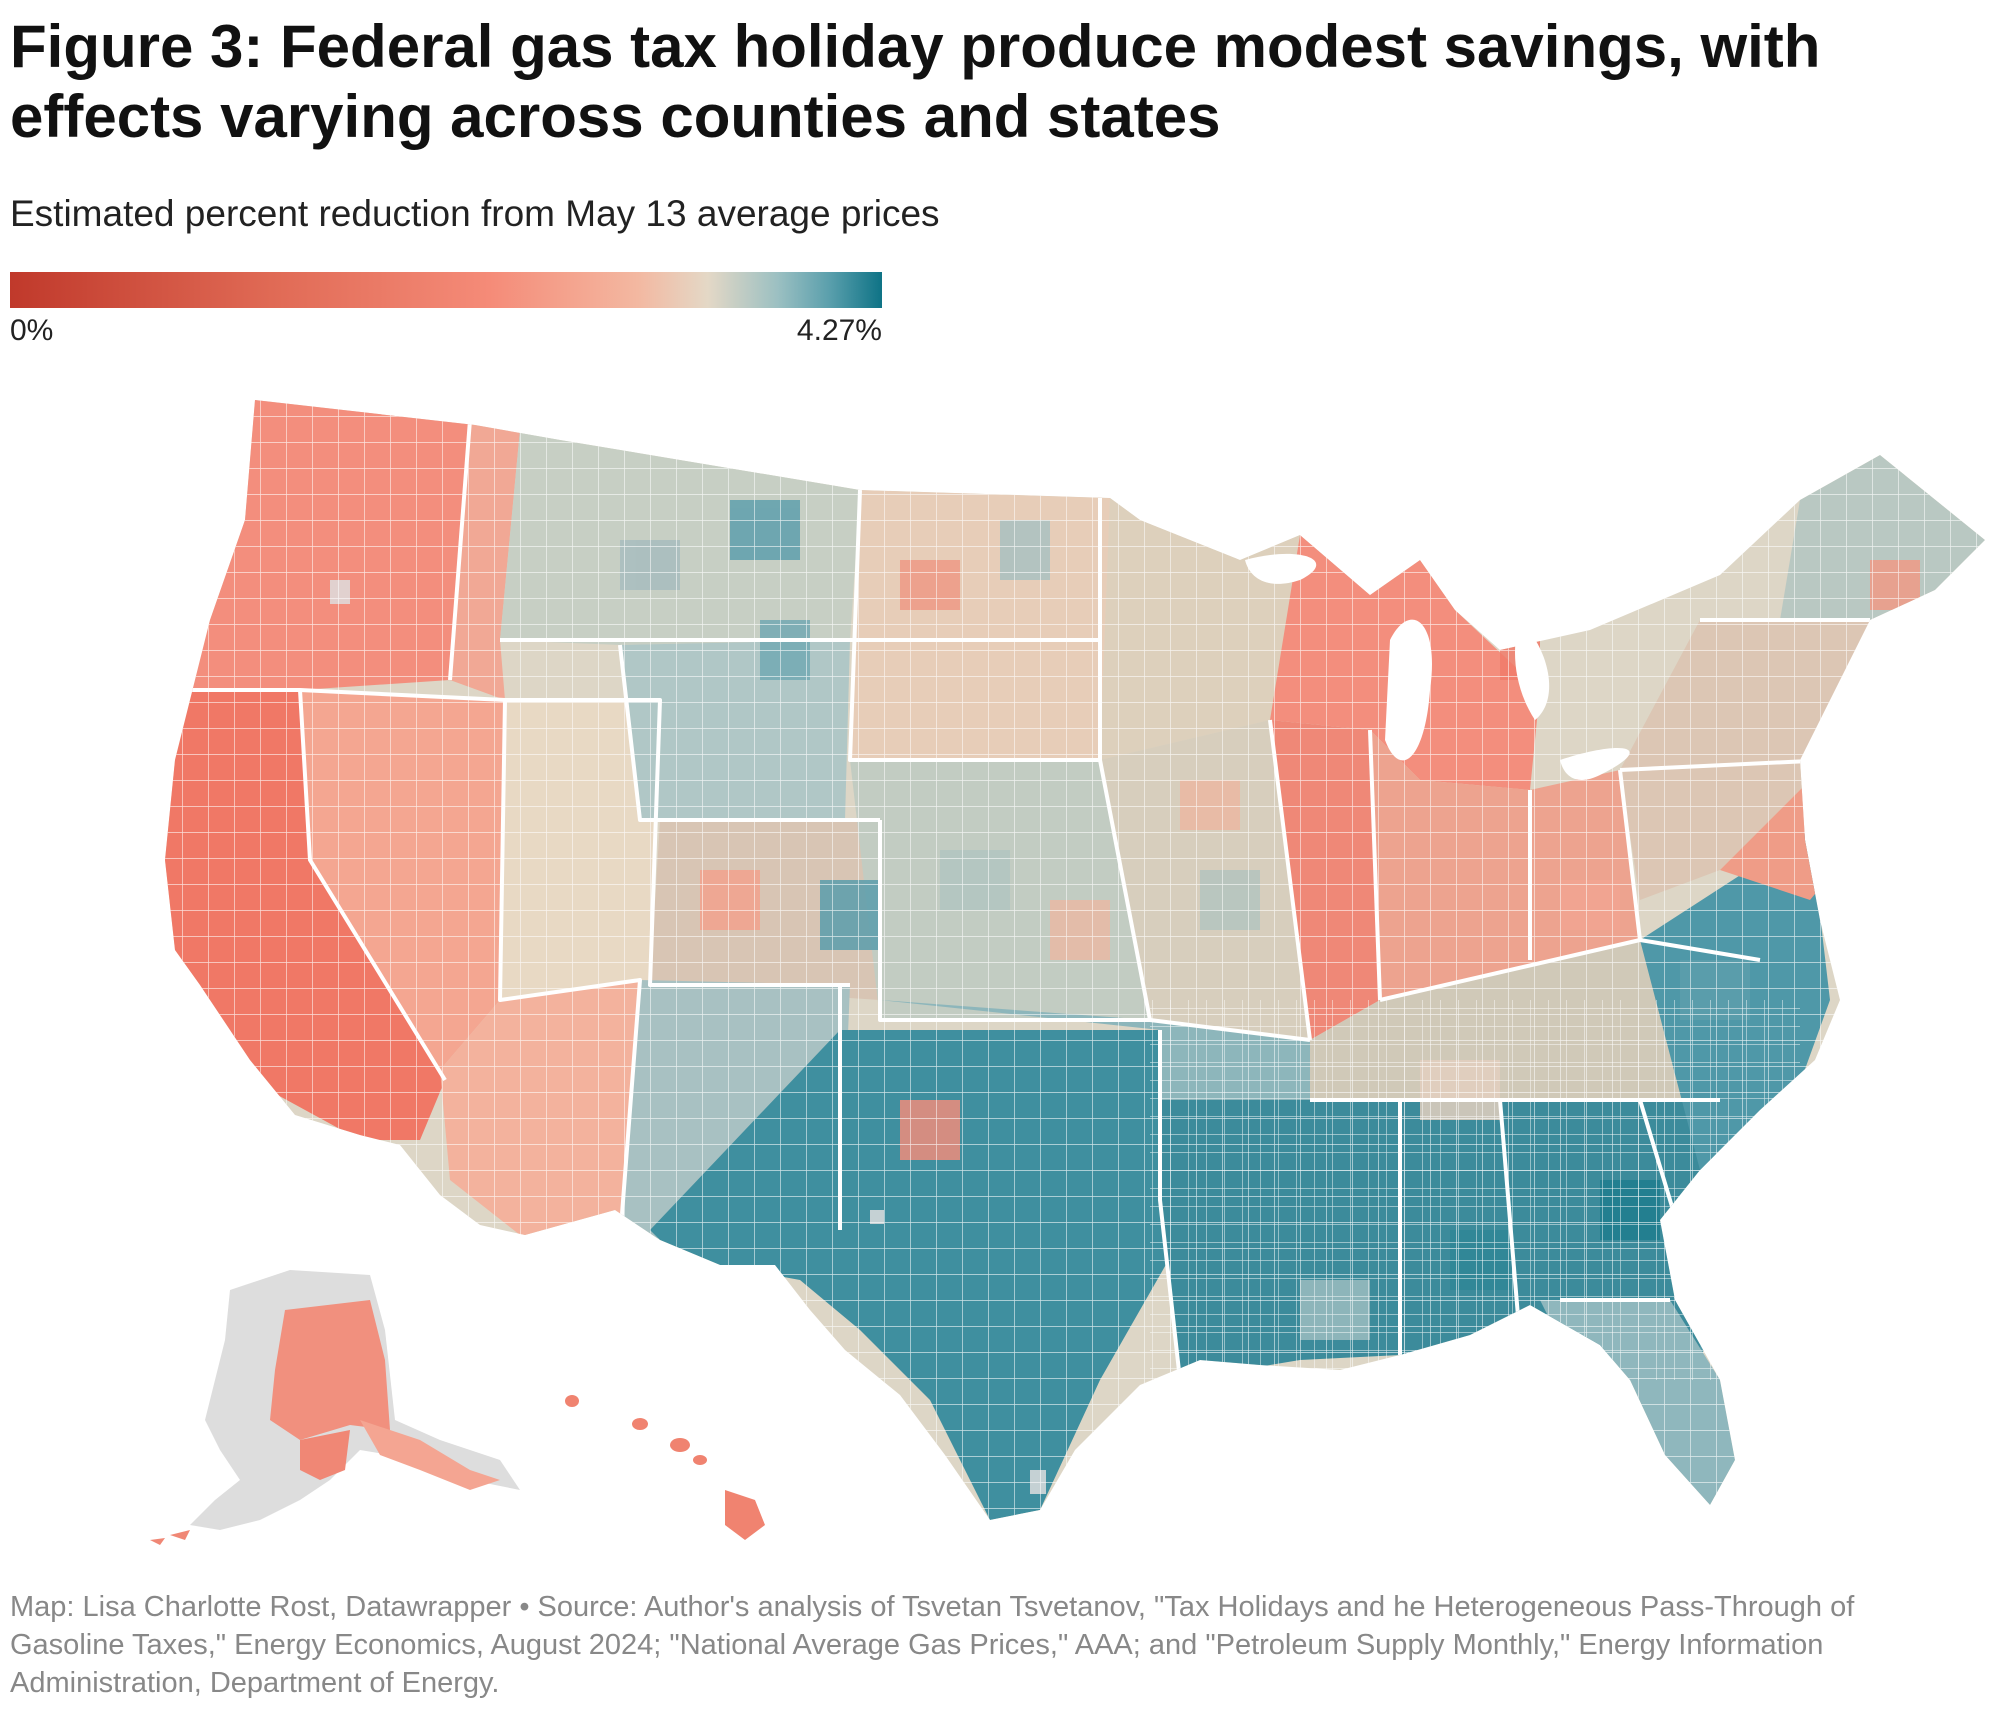 The height and width of the screenshot is (1727, 1997). I want to click on color-legend: 0% 4.27%, so click(446, 312).